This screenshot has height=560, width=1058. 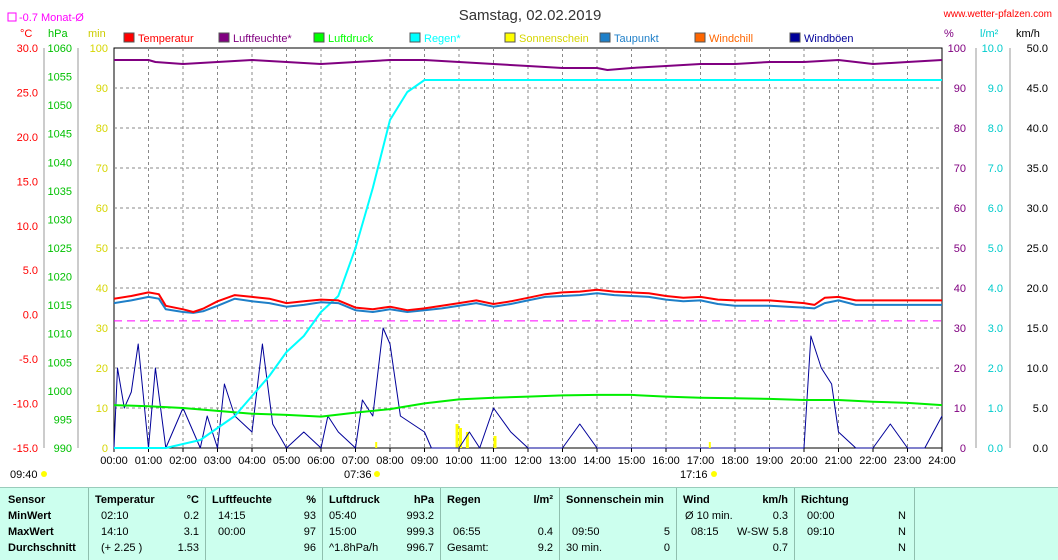 What do you see at coordinates (30, 271) in the screenshot?
I see `temperature-axis-label: 5.0` at bounding box center [30, 271].